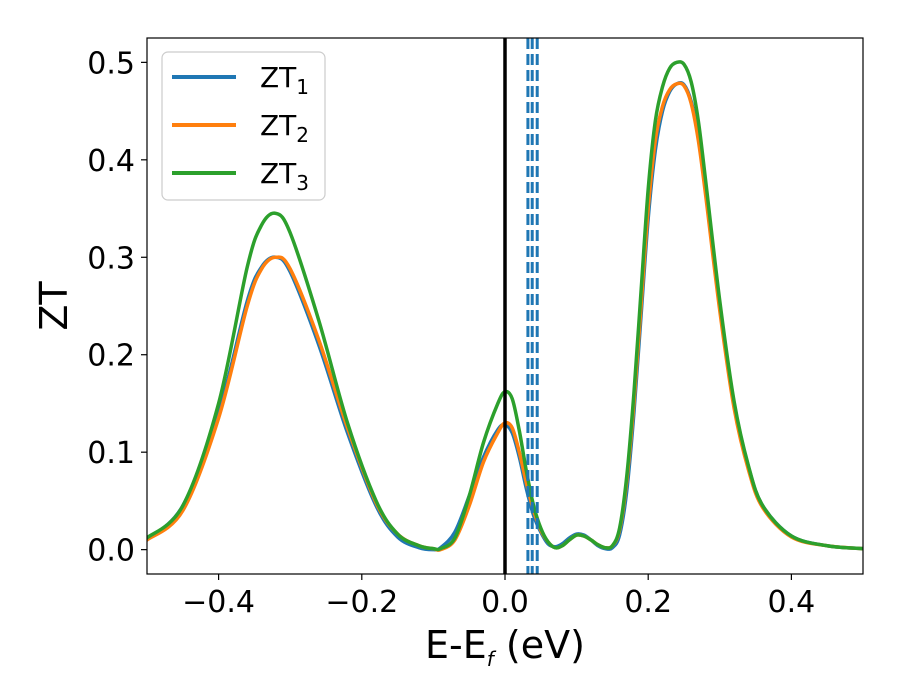 This screenshot has height=700, width=900. What do you see at coordinates (648, 602) in the screenshot?
I see `x-tick-label: 0.2` at bounding box center [648, 602].